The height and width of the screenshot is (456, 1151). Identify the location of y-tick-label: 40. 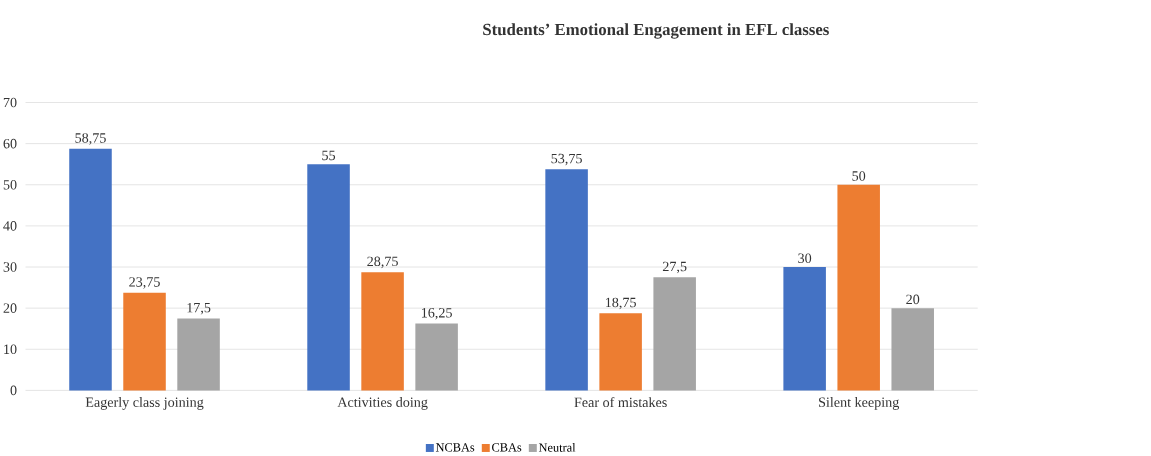
(10, 225).